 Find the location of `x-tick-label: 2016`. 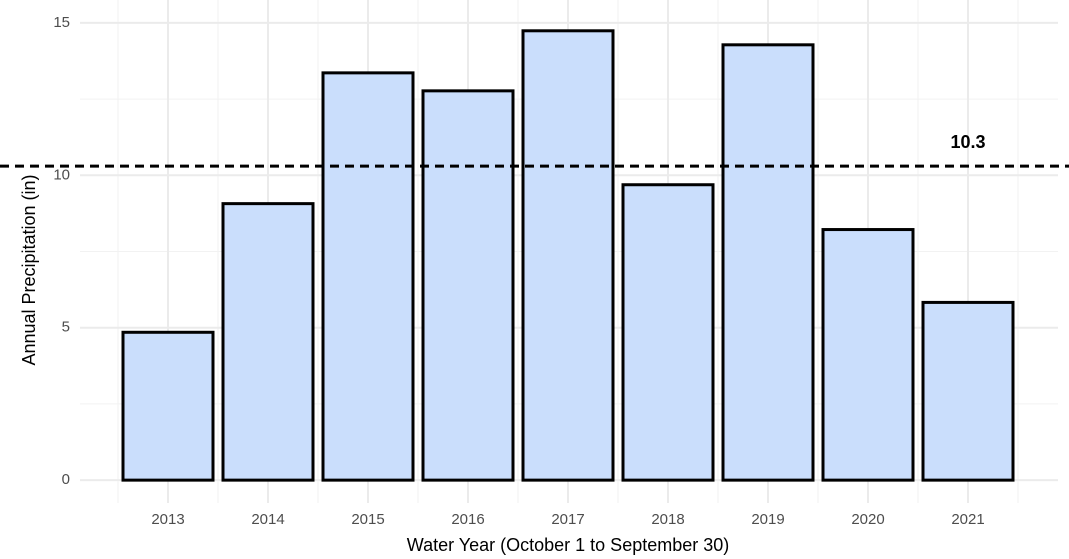

x-tick-label: 2016 is located at coordinates (467, 519).